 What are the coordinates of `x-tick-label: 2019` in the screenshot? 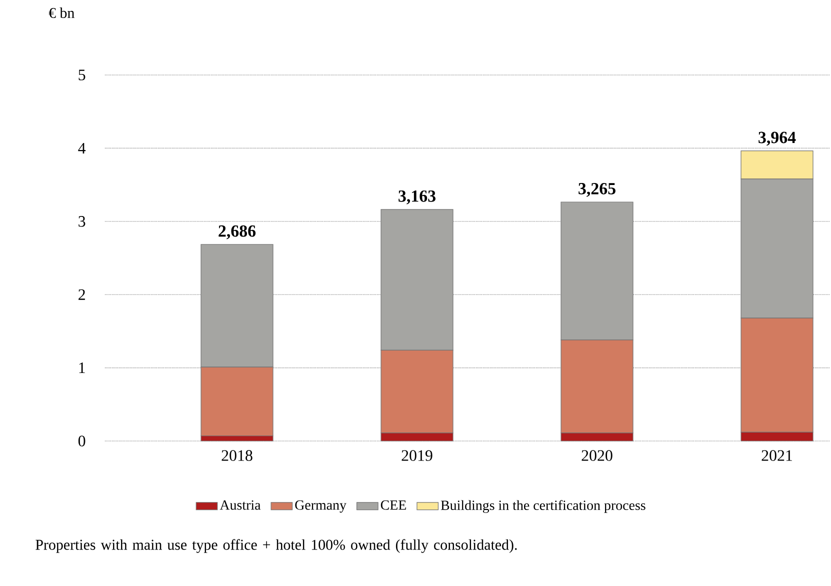 It's located at (417, 455).